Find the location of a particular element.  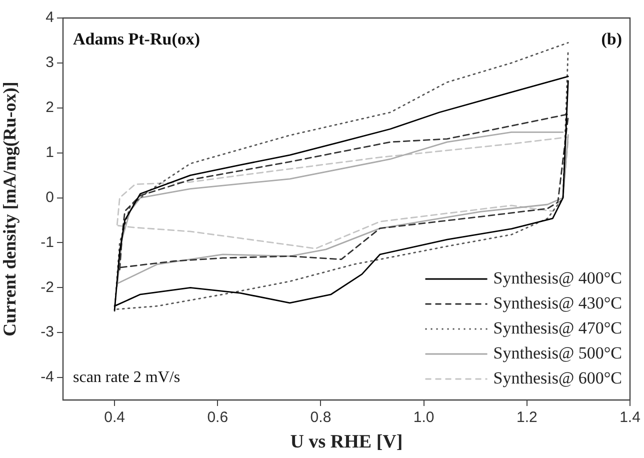

y-tick-label: 0 is located at coordinates (50, 197).